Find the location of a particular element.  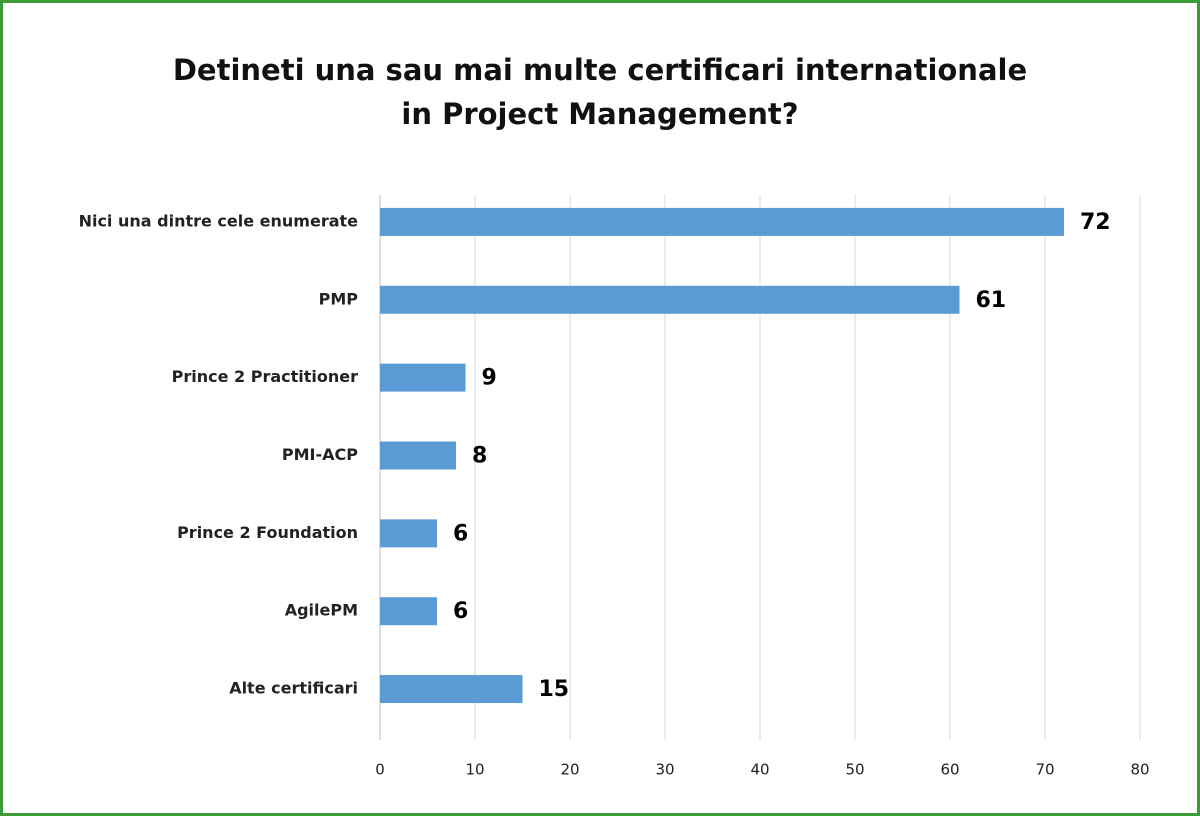

x-tick-label: 60 is located at coordinates (949, 770).